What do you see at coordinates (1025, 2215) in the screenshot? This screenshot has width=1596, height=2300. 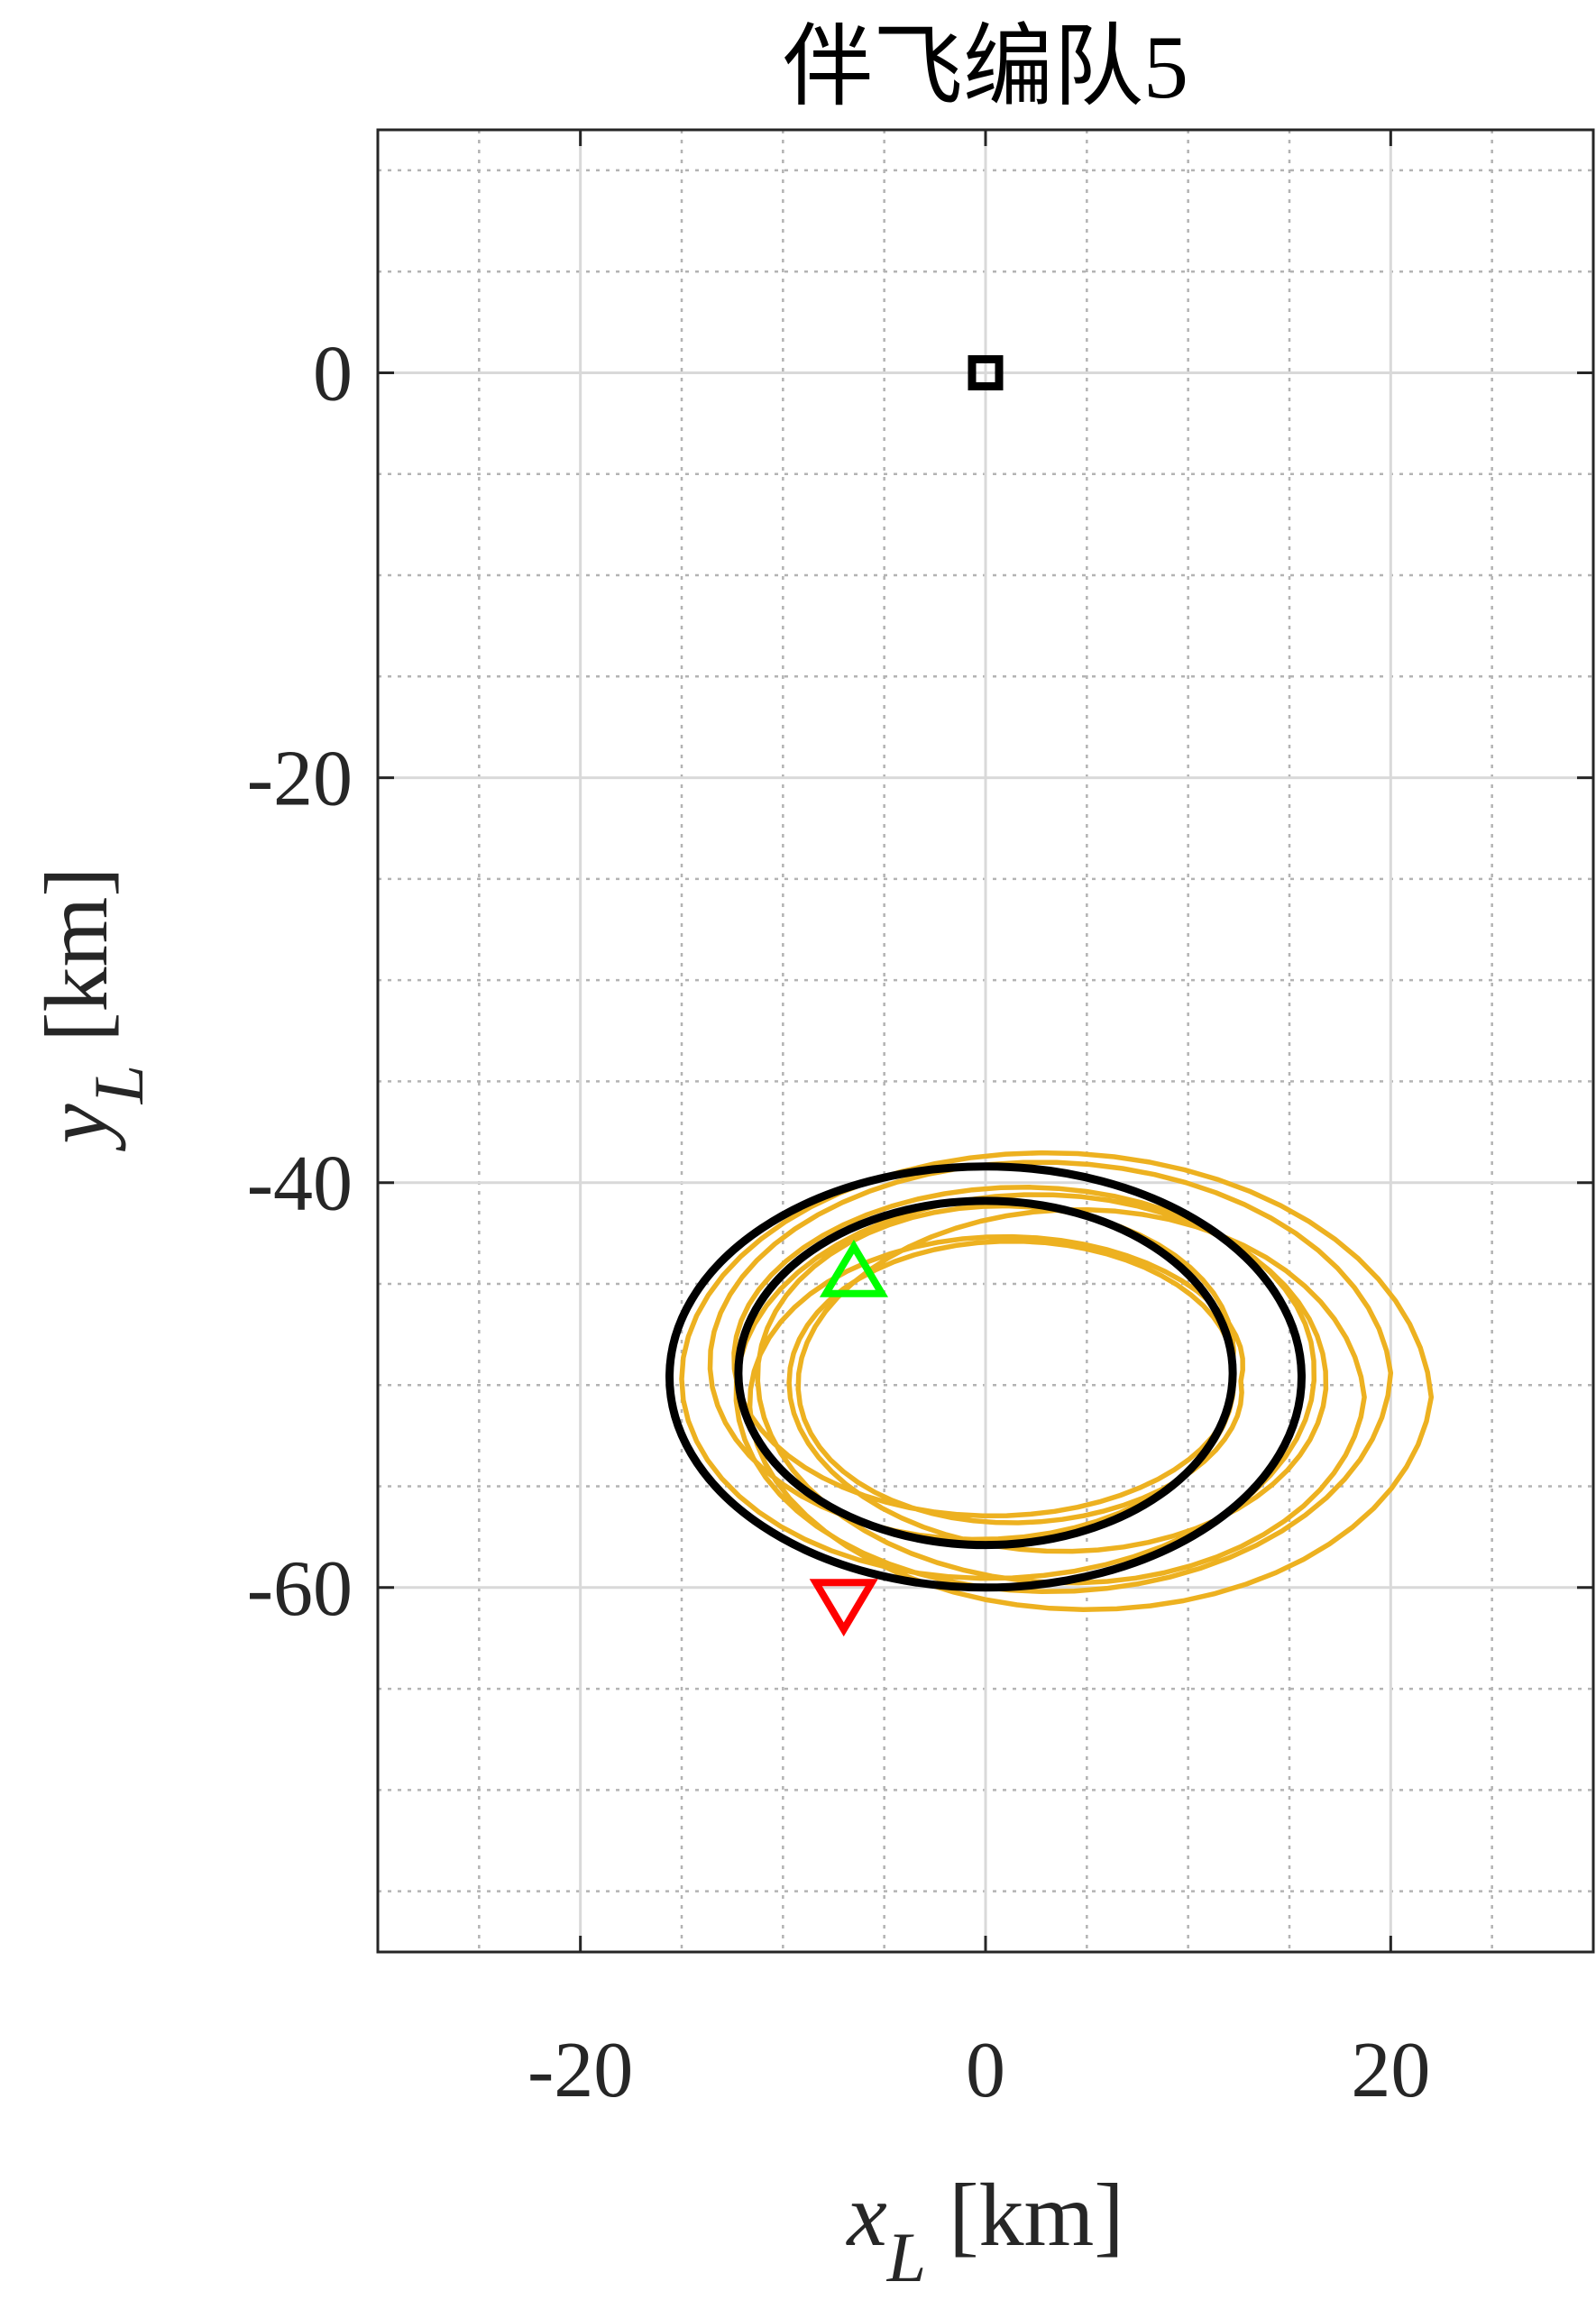 I see `x-axis-label-unit: [km]` at bounding box center [1025, 2215].